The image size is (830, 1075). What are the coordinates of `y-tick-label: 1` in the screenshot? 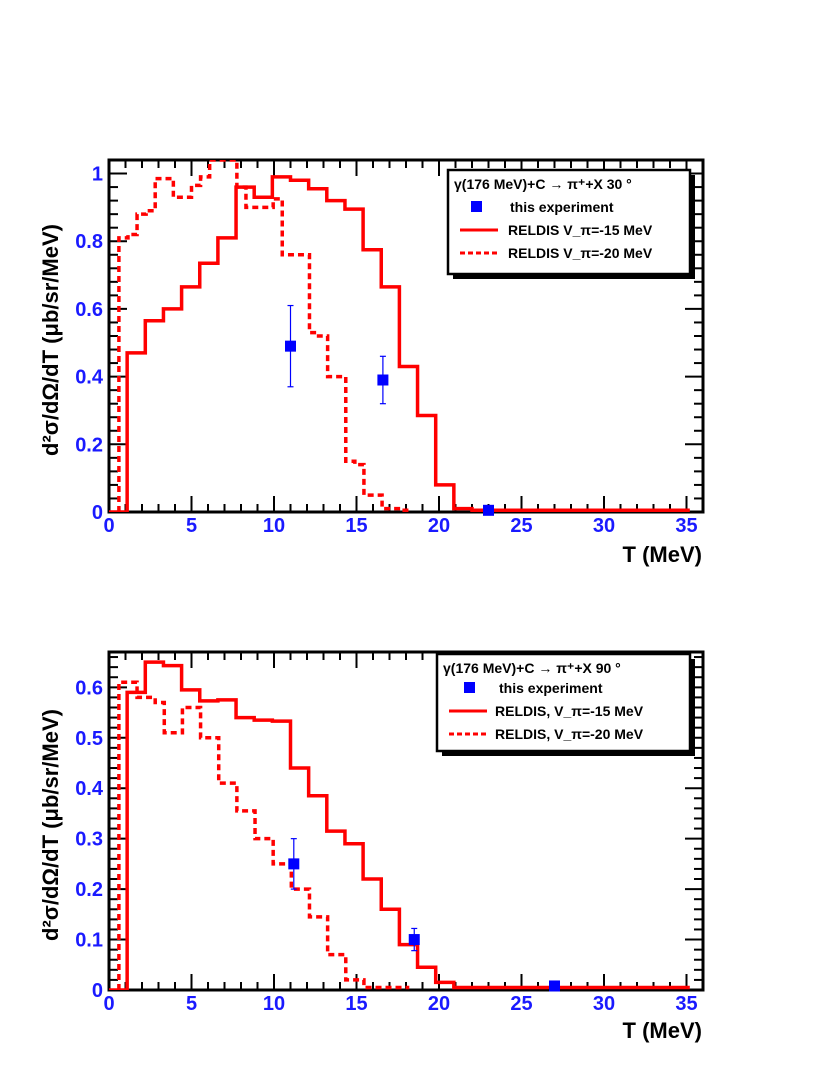 It's located at (97, 175).